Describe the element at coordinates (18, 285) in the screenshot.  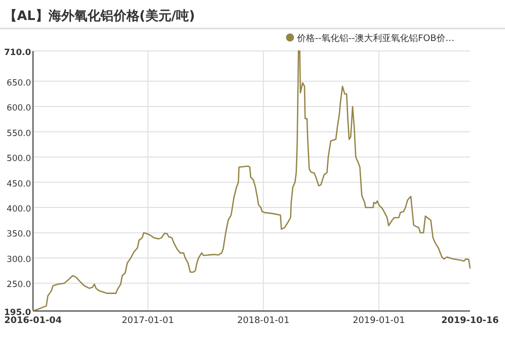
I see `y-tick-label: 250.0` at that location.